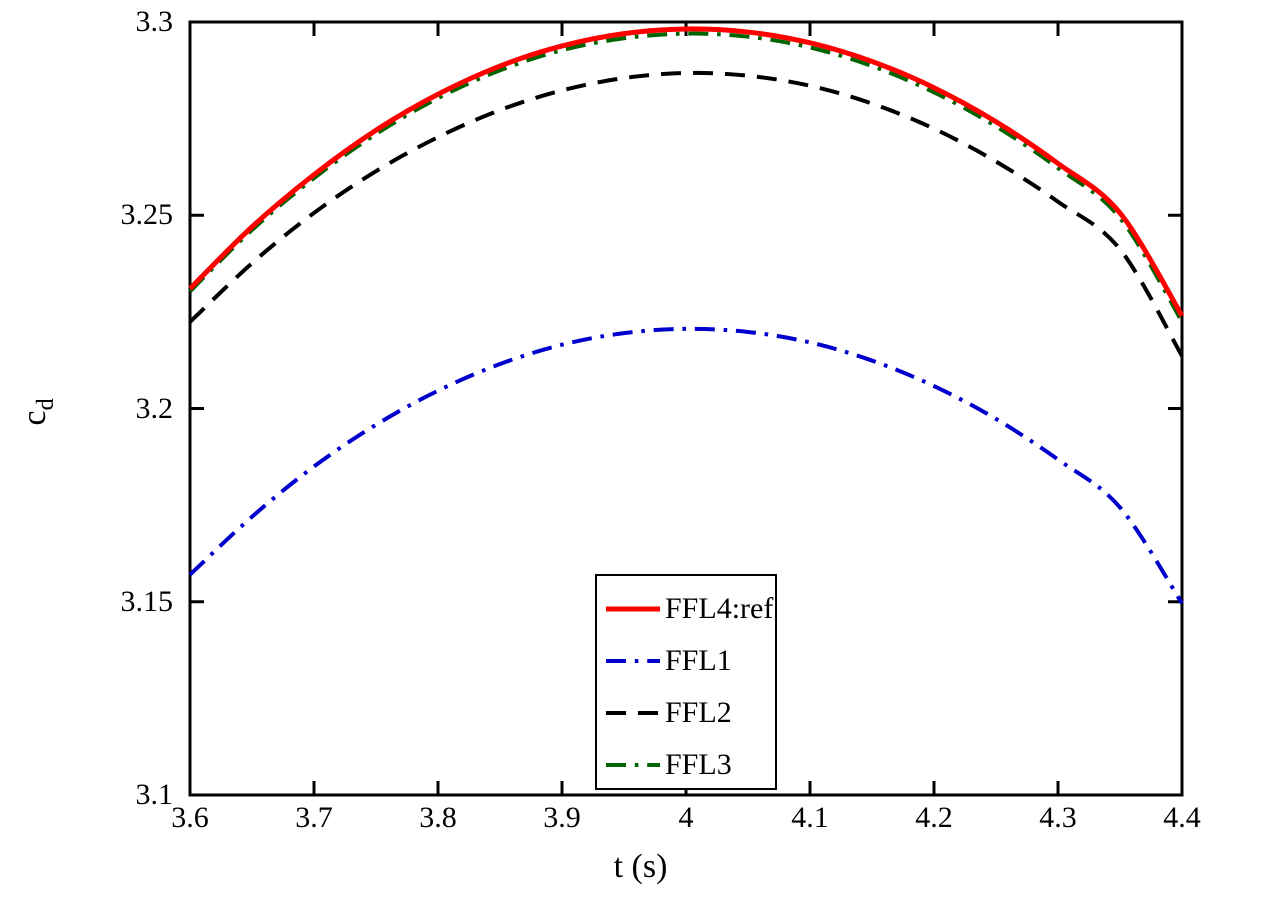 This screenshot has height=900, width=1281. What do you see at coordinates (154, 21) in the screenshot?
I see `y-tick-label: 3.3` at bounding box center [154, 21].